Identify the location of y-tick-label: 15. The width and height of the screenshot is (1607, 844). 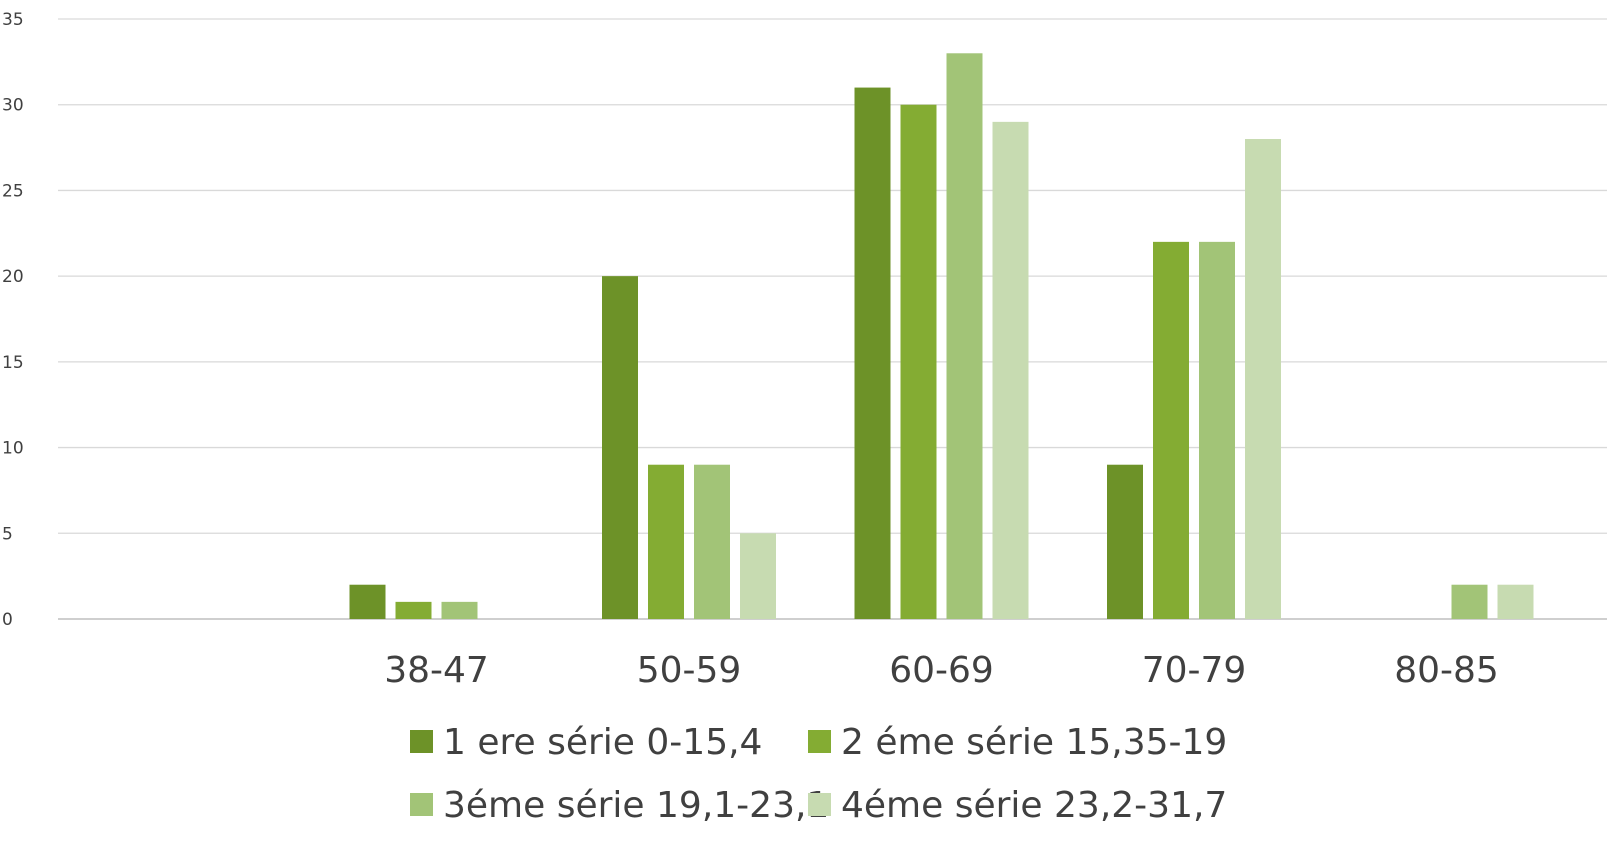
(13, 363).